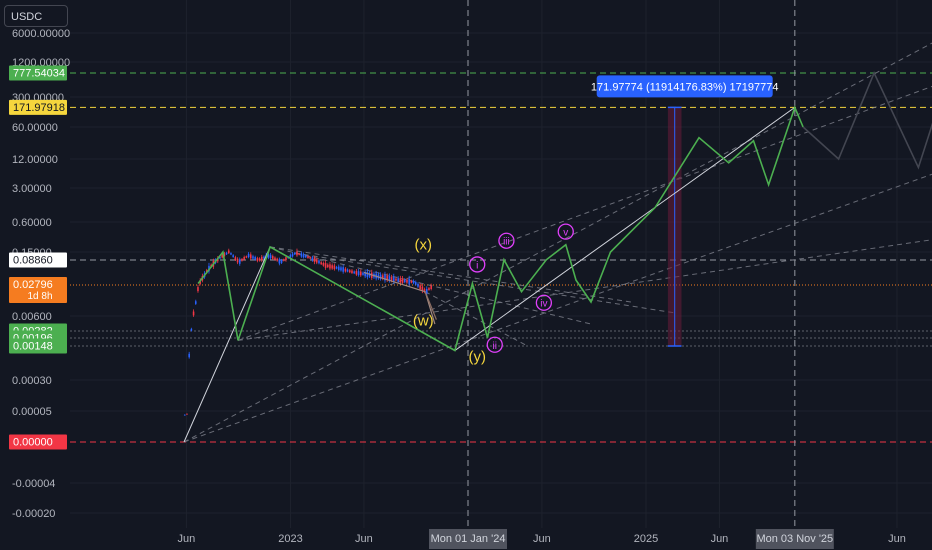 Image resolution: width=932 pixels, height=550 pixels. I want to click on x-tick-label-3: Jun, so click(542, 539).